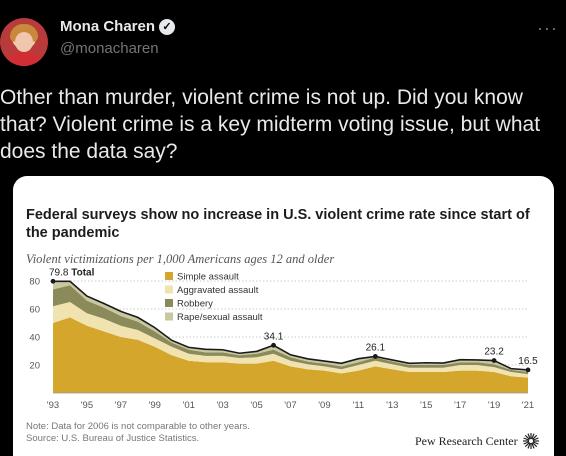 The image size is (566, 456). Describe the element at coordinates (81, 272) in the screenshot. I see `total-label: Total` at that location.